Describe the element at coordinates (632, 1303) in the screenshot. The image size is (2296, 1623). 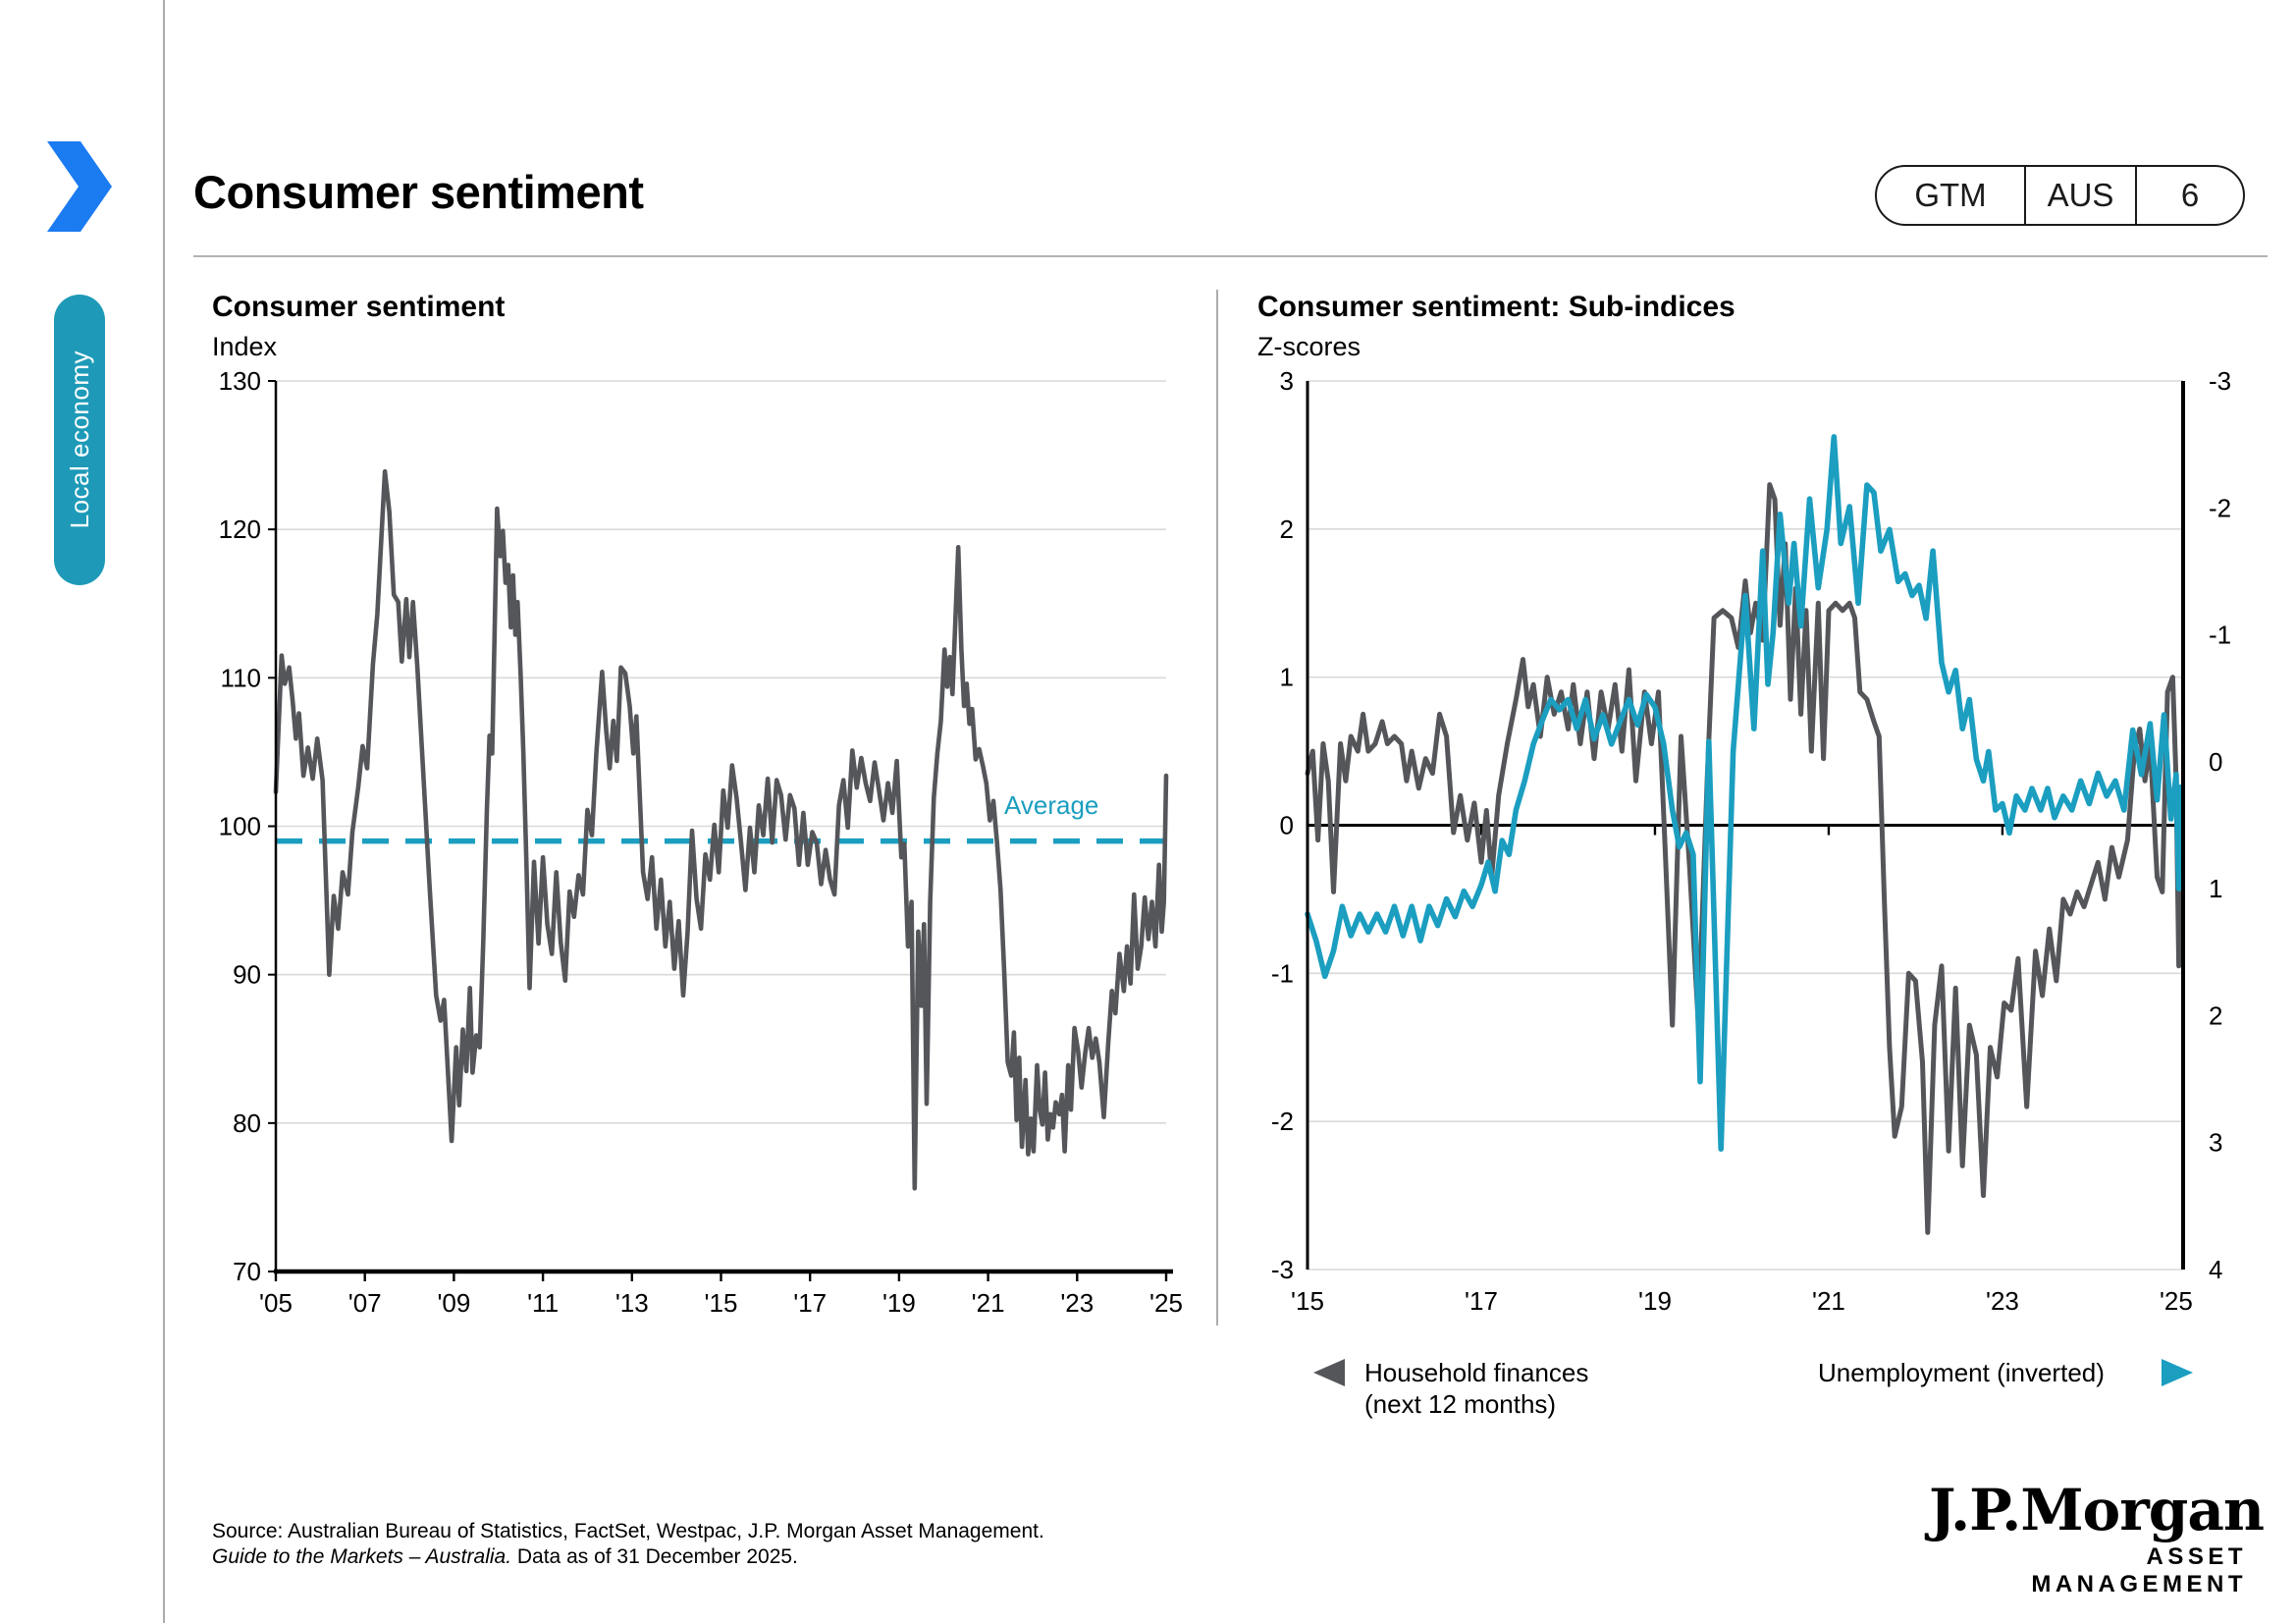
I see `svg-text: '13` at that location.